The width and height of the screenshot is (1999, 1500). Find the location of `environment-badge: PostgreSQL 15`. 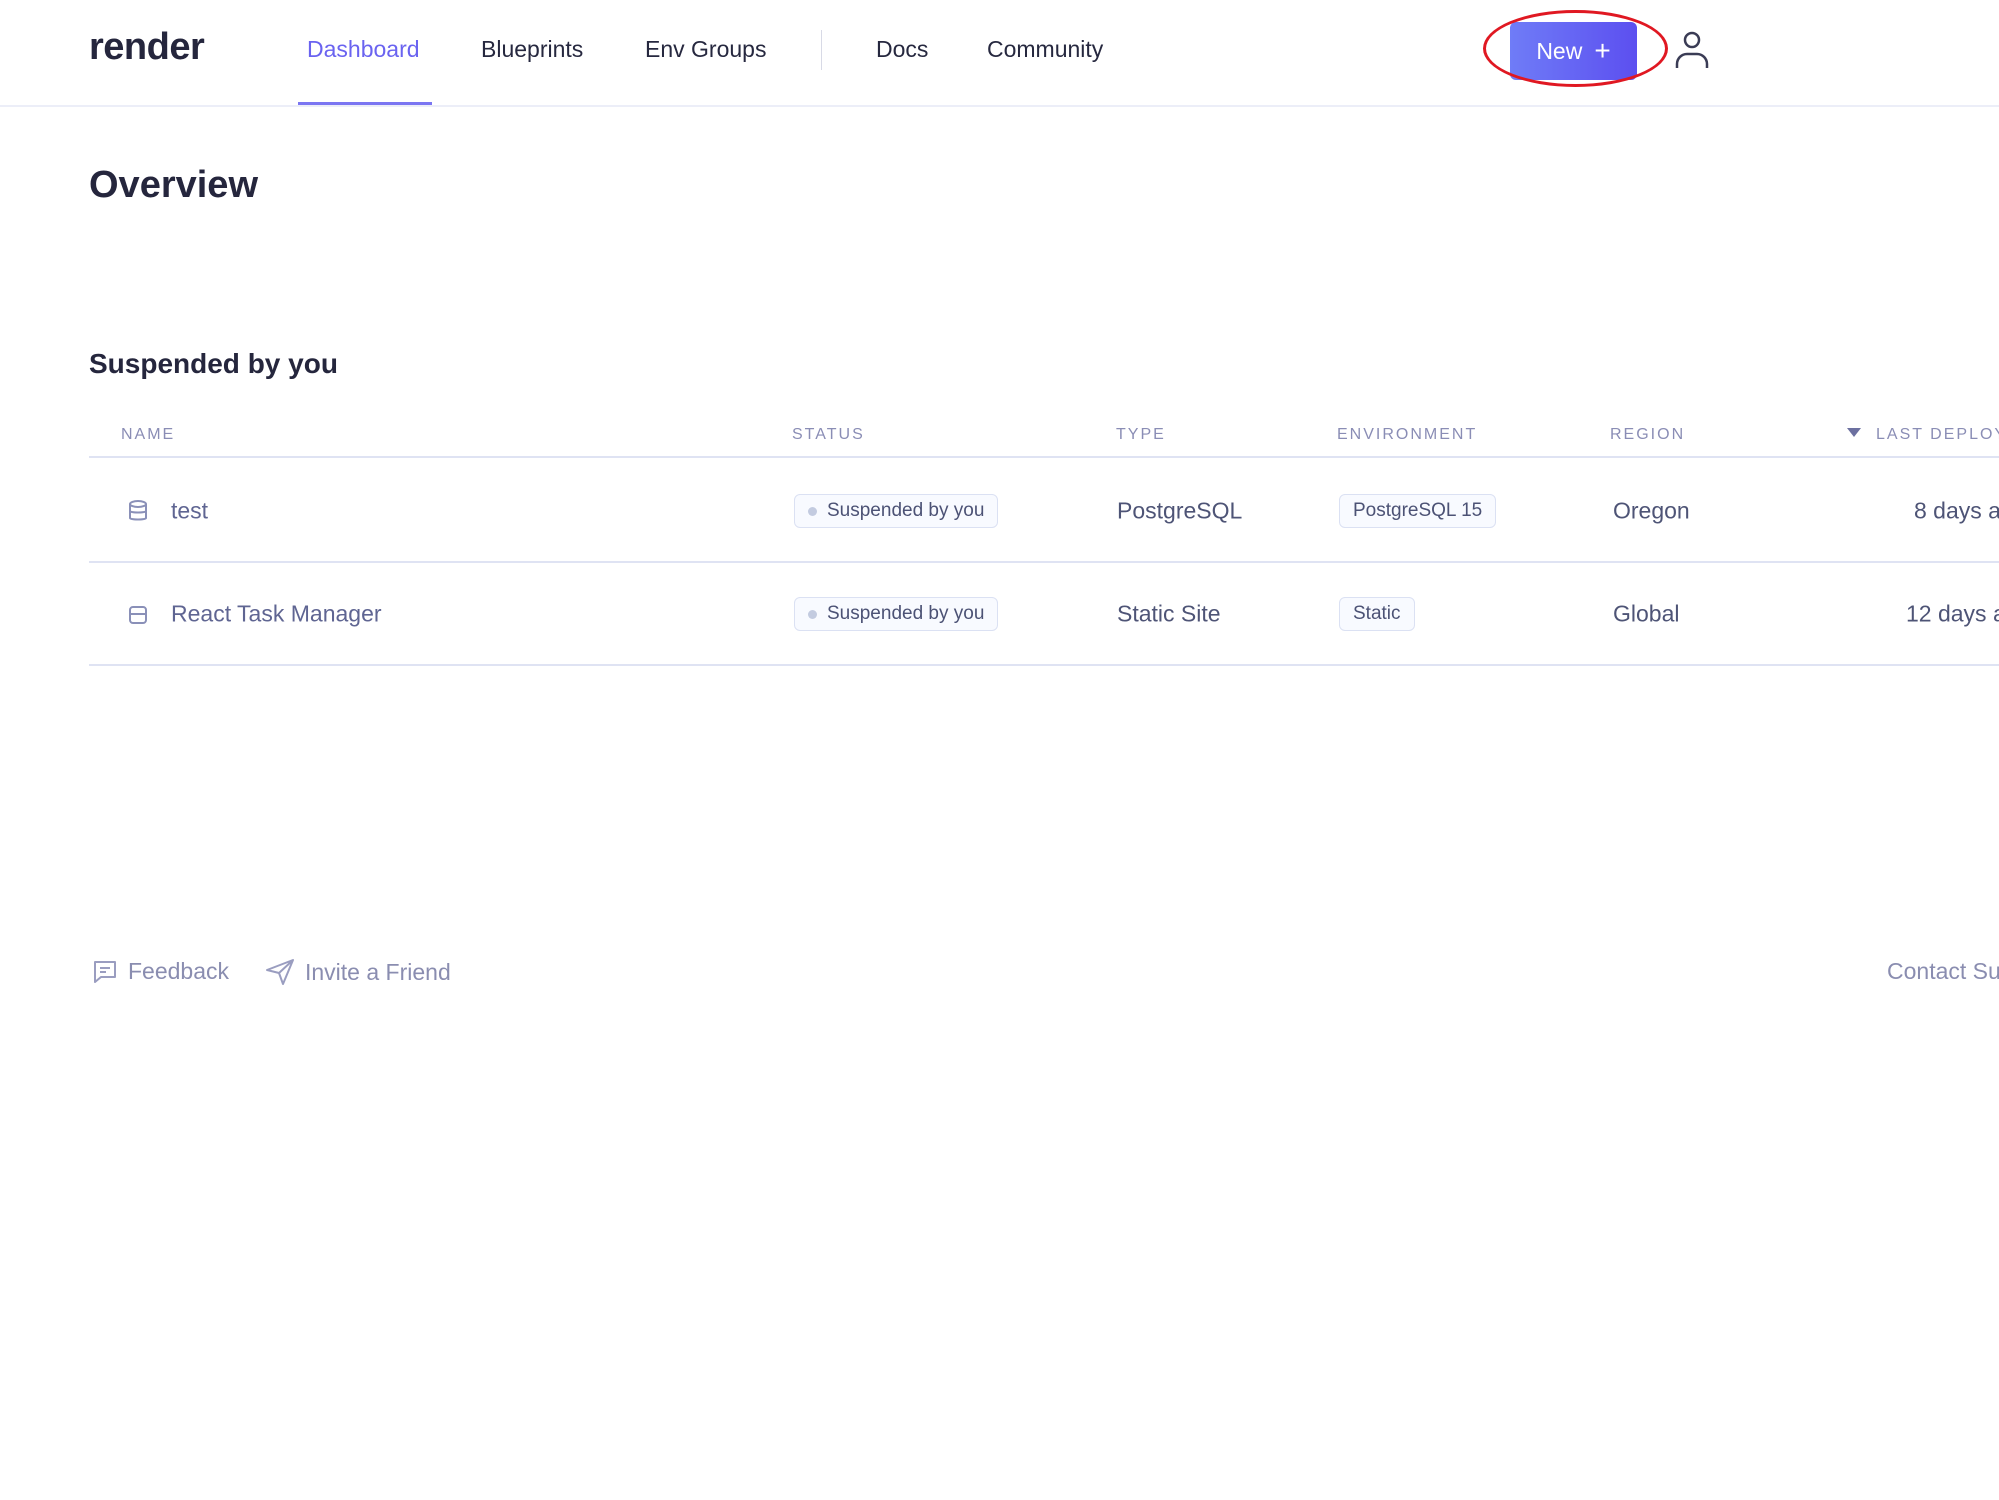

environment-badge: PostgreSQL 15 is located at coordinates (1418, 511).